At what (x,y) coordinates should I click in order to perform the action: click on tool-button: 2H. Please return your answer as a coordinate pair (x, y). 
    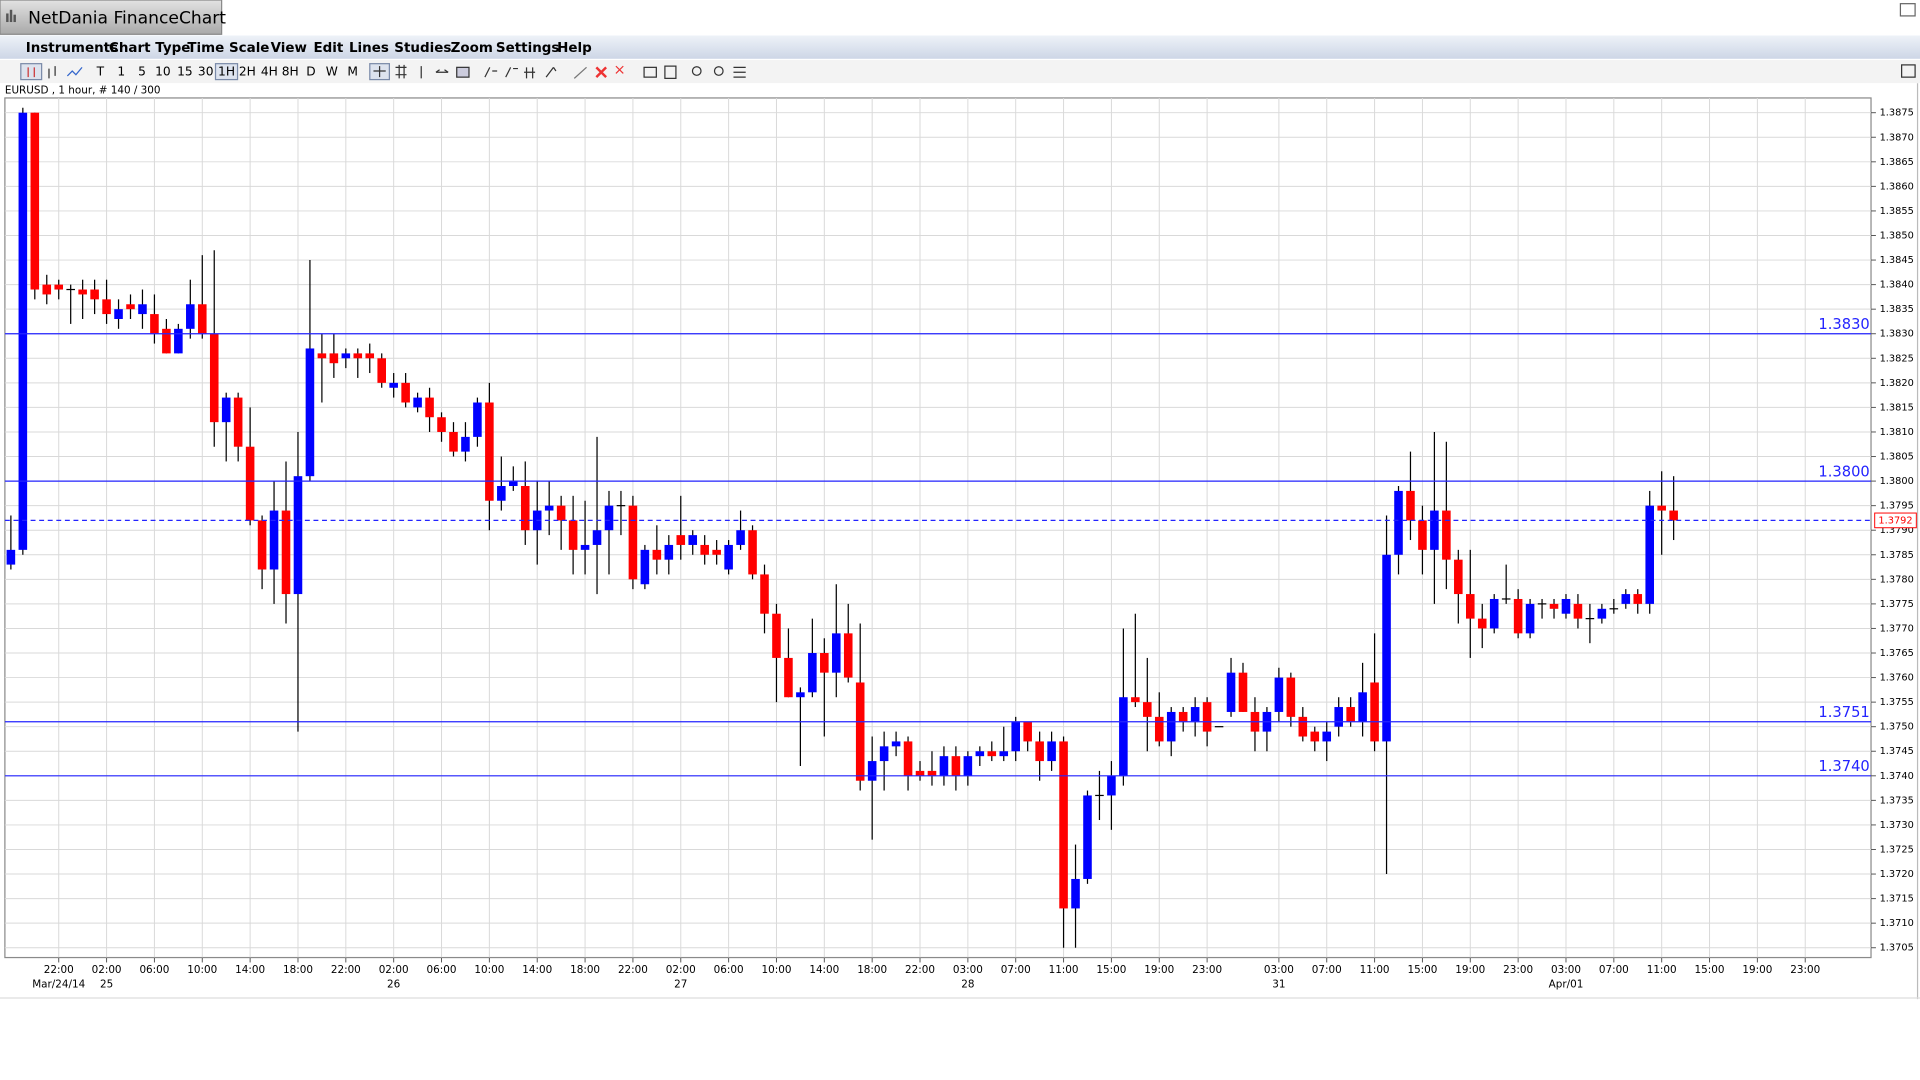
    Looking at the image, I should click on (247, 72).